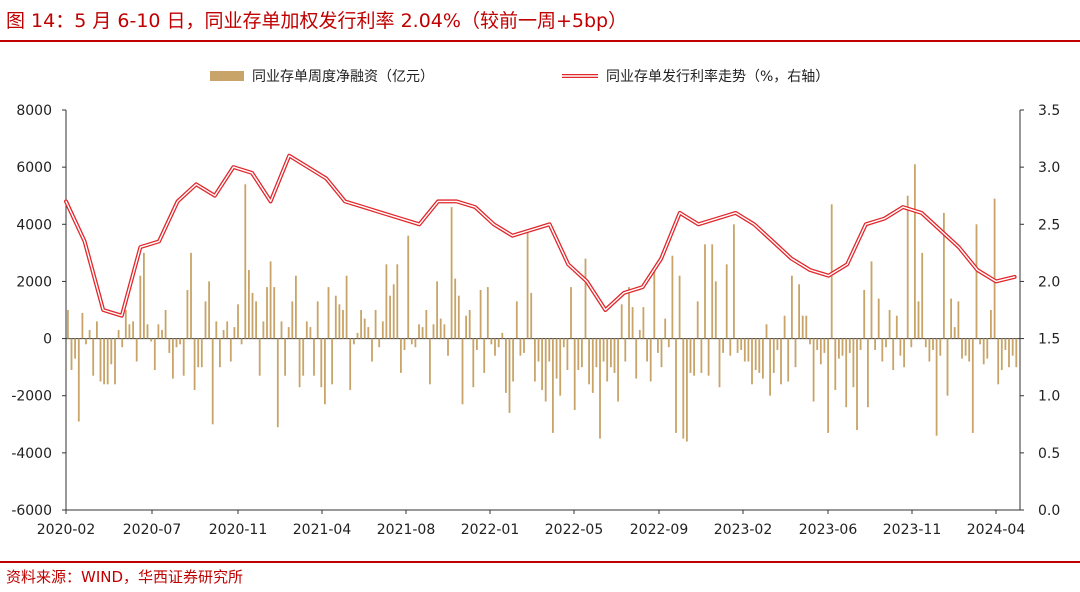 The width and height of the screenshot is (1080, 592). What do you see at coordinates (1049, 454) in the screenshot?
I see `y-right-tick-label: 0.5` at bounding box center [1049, 454].